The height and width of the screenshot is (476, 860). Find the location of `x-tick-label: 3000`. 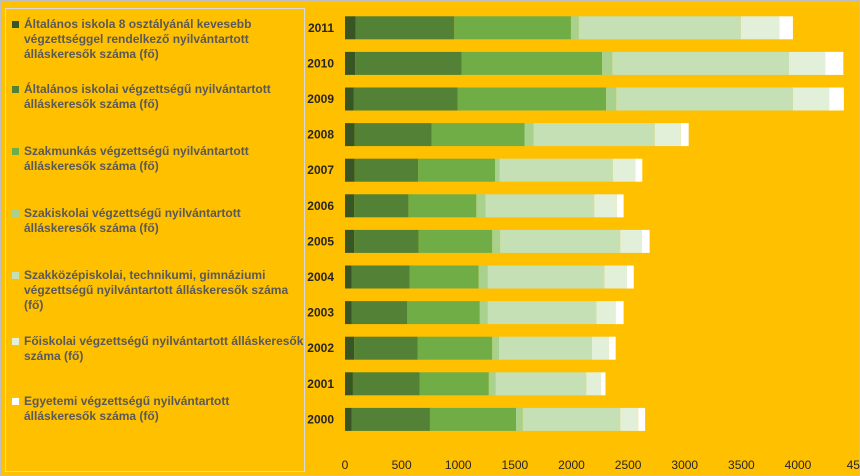

x-tick-label: 3000 is located at coordinates (684, 465).